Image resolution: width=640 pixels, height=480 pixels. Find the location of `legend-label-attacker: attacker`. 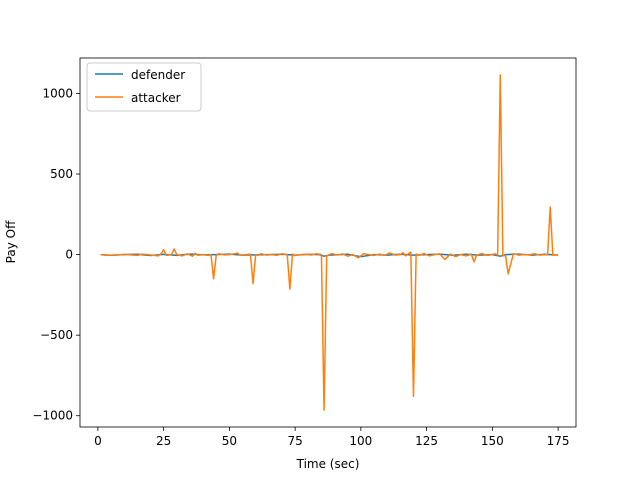

legend-label-attacker: attacker is located at coordinates (156, 98).